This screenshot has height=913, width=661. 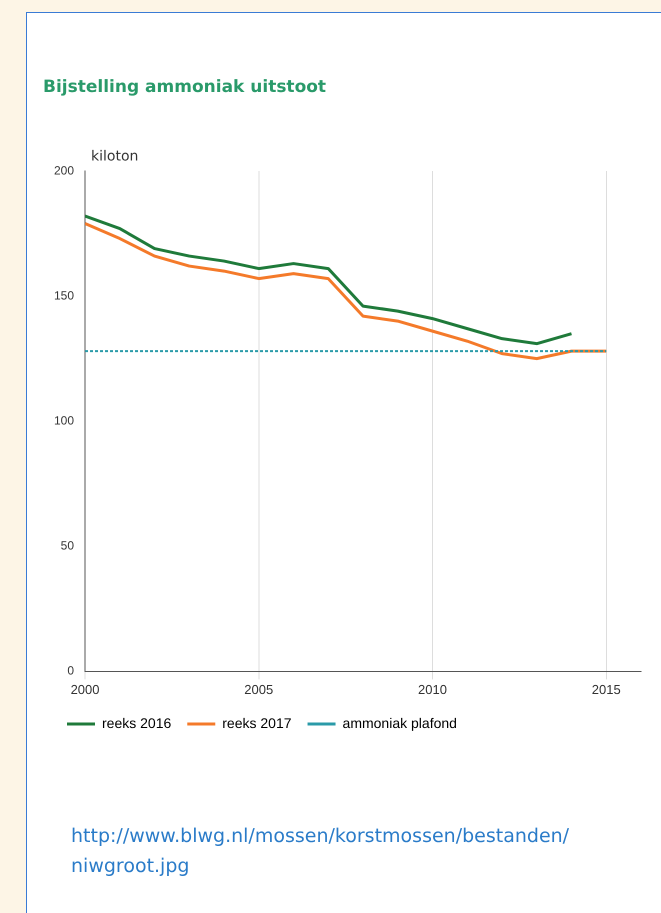 What do you see at coordinates (64, 170) in the screenshot?
I see `y-tick-label: 200` at bounding box center [64, 170].